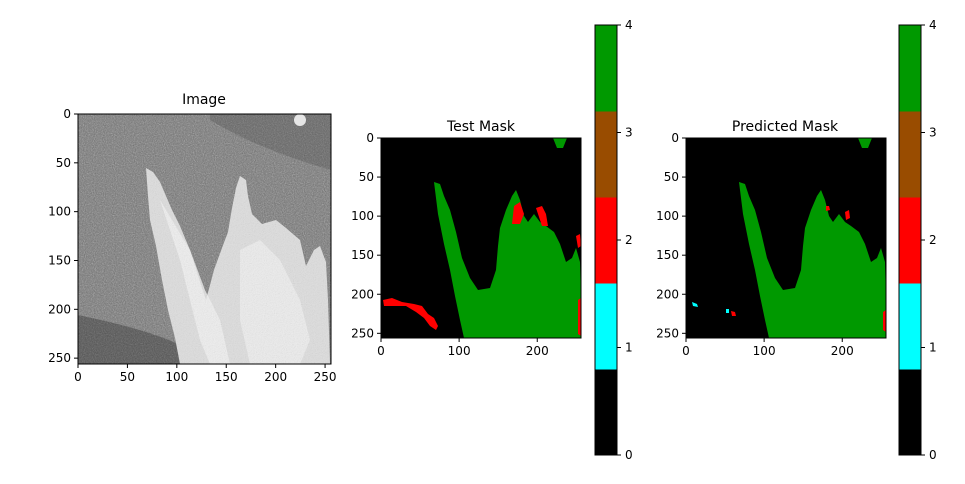  I want to click on predicted-mask-title: Predicted Mask, so click(785, 127).